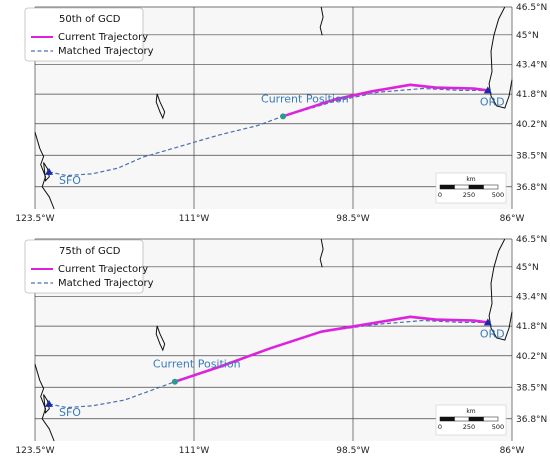 This screenshot has height=459, width=550. What do you see at coordinates (90, 19) in the screenshot?
I see `legend-title: 50th of GCD` at bounding box center [90, 19].